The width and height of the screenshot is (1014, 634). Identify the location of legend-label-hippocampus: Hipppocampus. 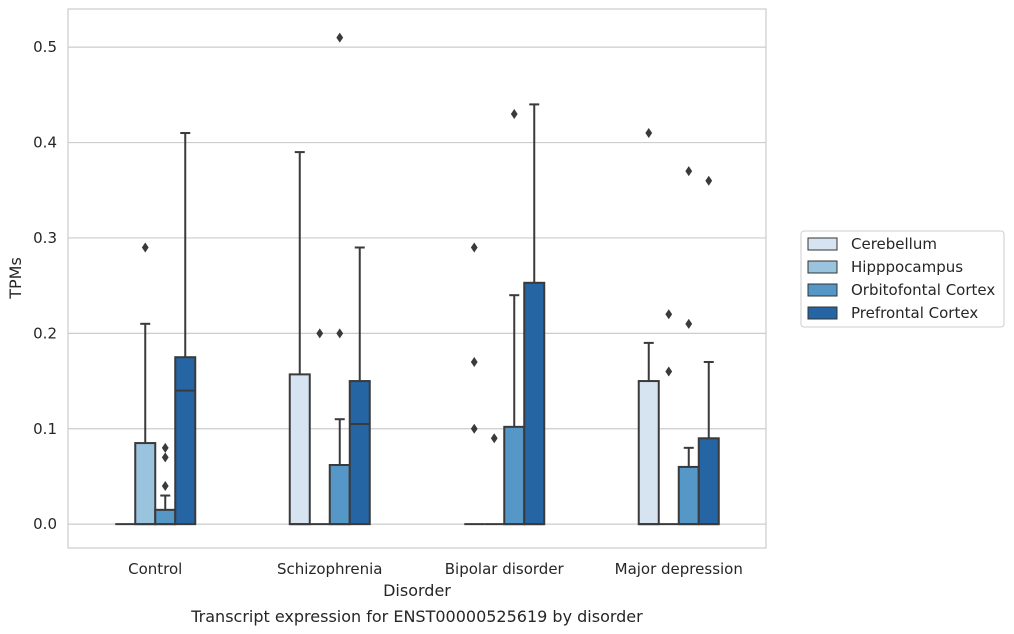
(907, 267).